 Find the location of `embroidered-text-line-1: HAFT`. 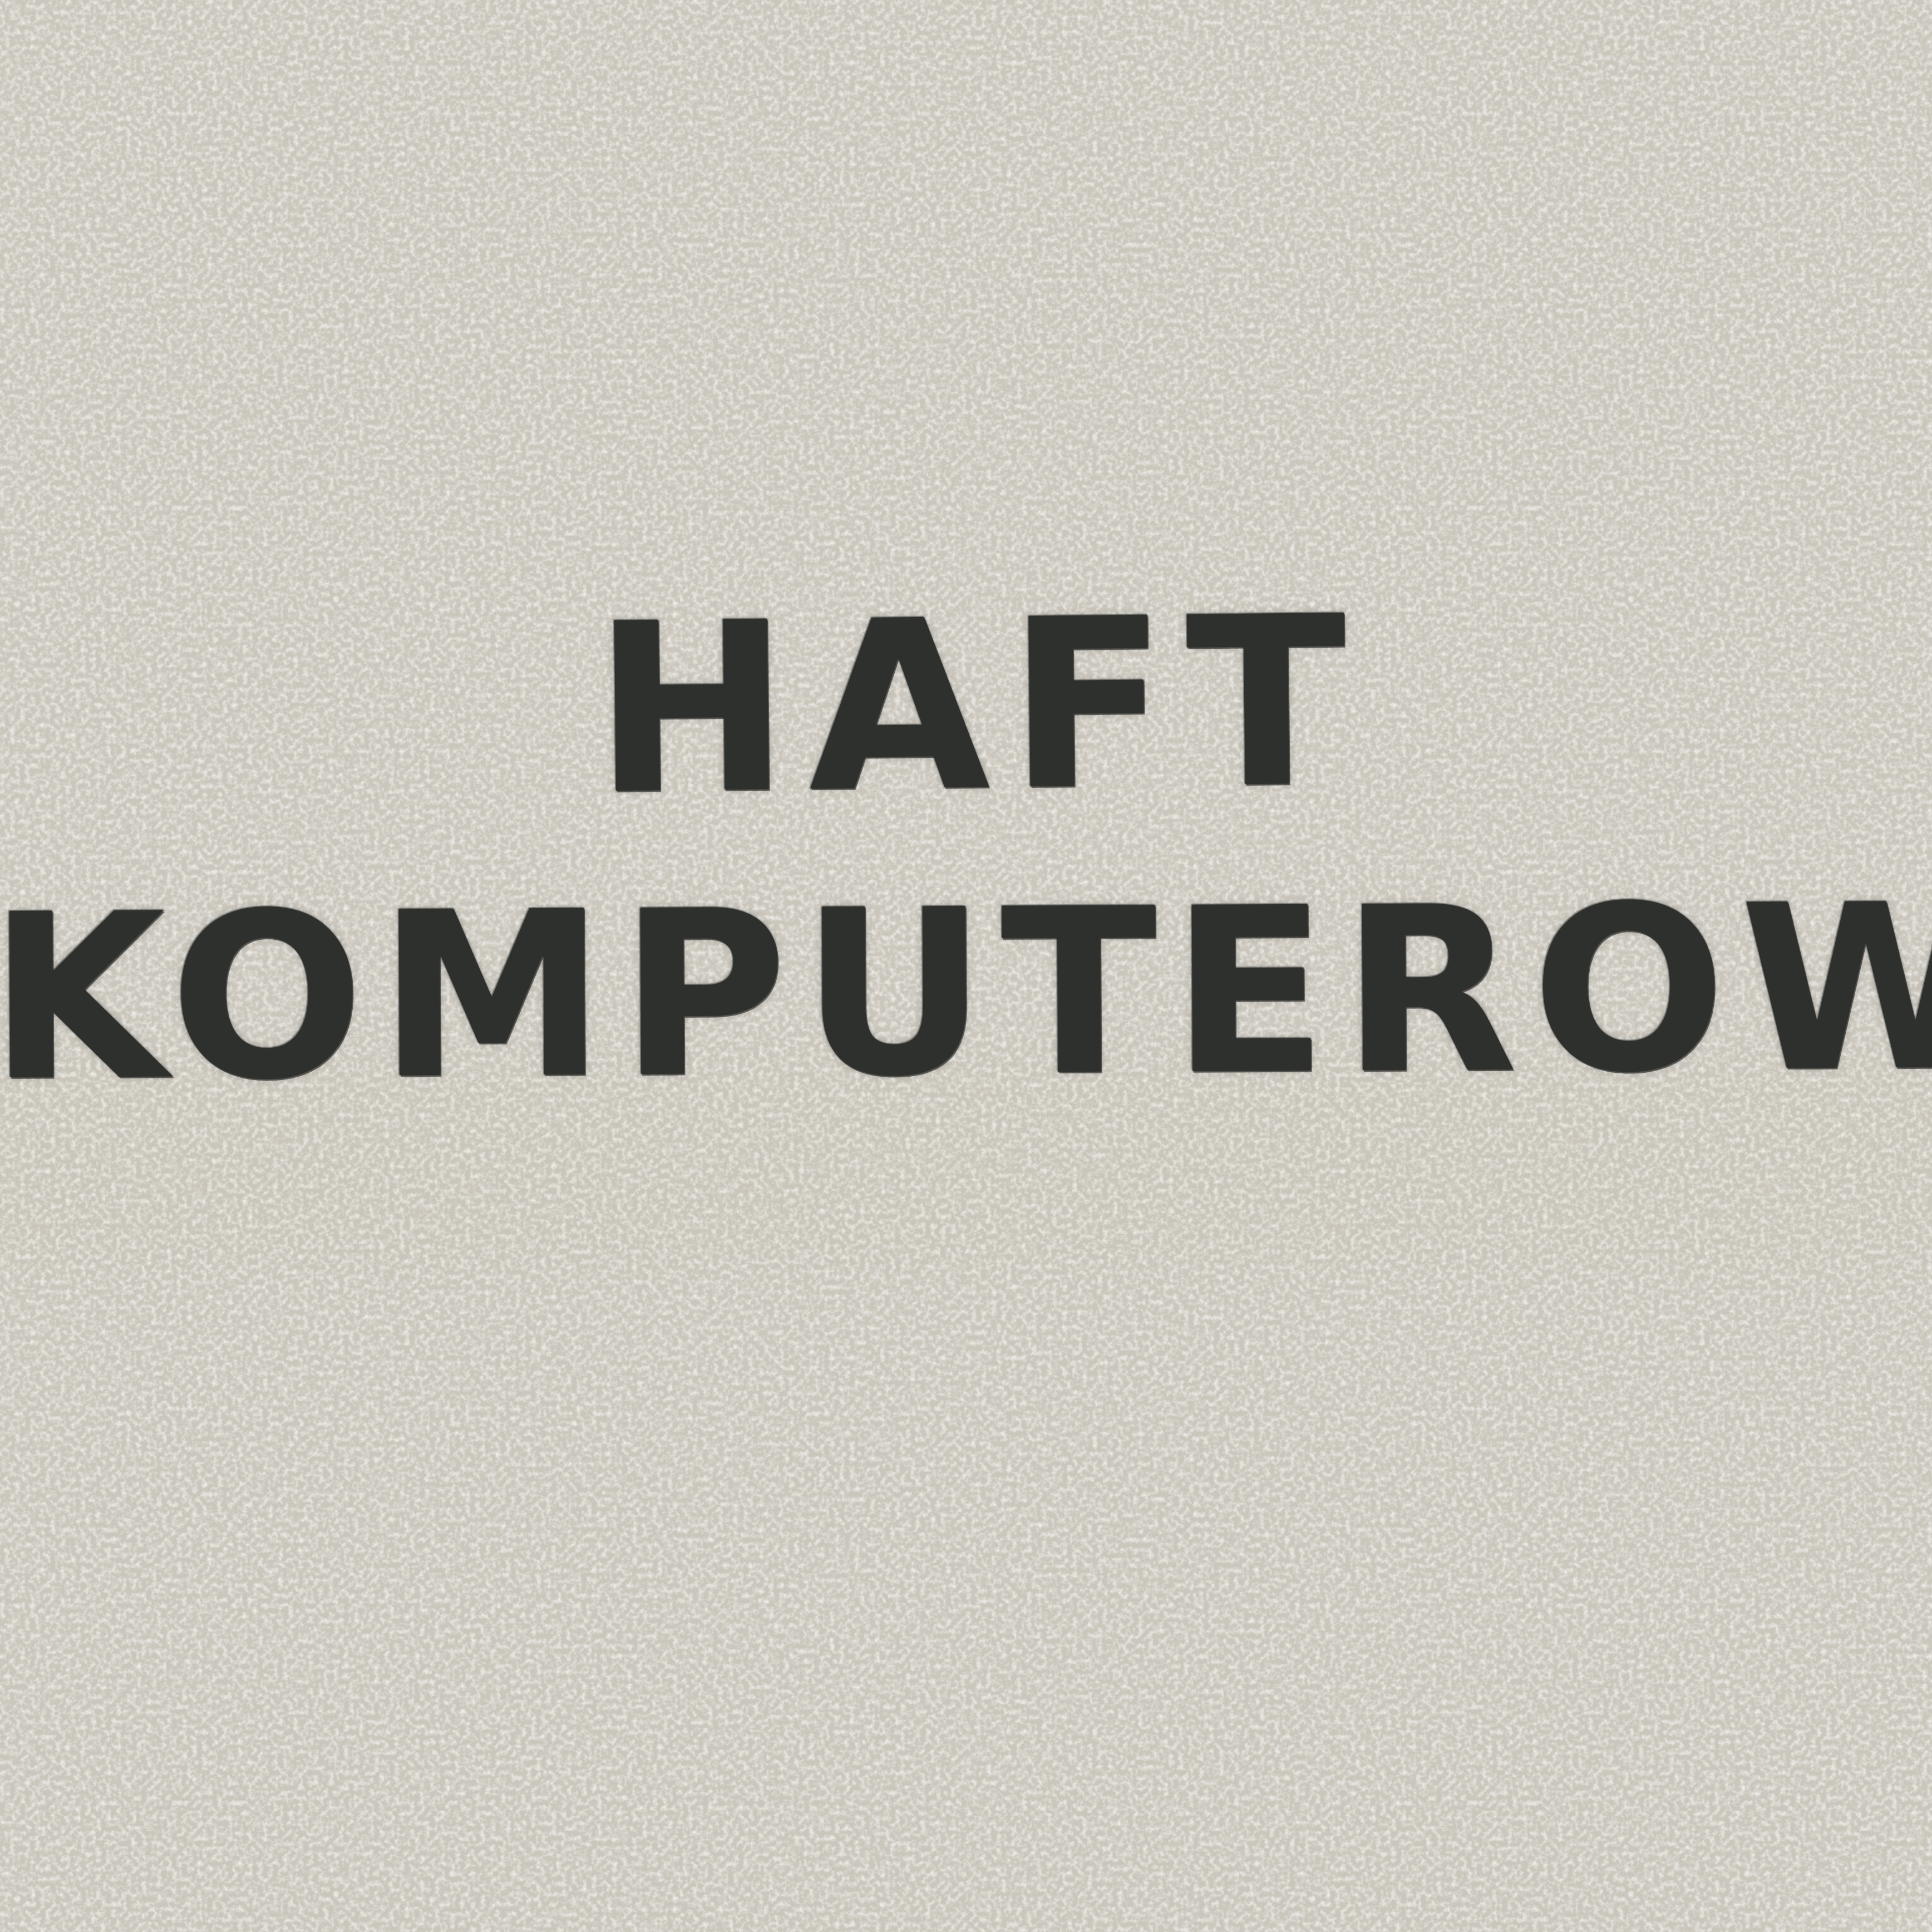

embroidered-text-line-1: HAFT is located at coordinates (979, 706).